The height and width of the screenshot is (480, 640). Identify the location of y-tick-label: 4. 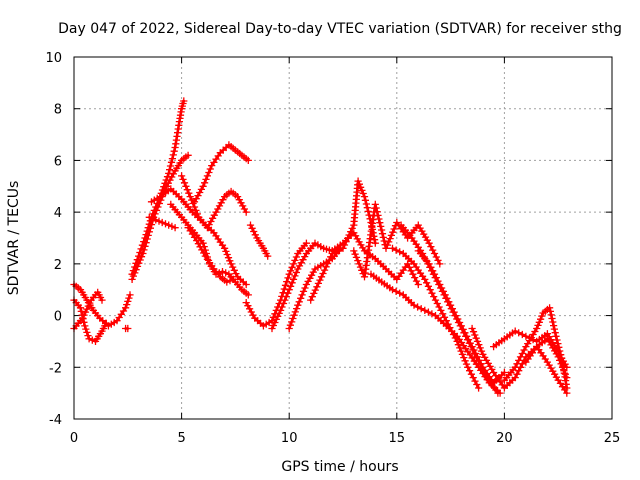
(58, 213).